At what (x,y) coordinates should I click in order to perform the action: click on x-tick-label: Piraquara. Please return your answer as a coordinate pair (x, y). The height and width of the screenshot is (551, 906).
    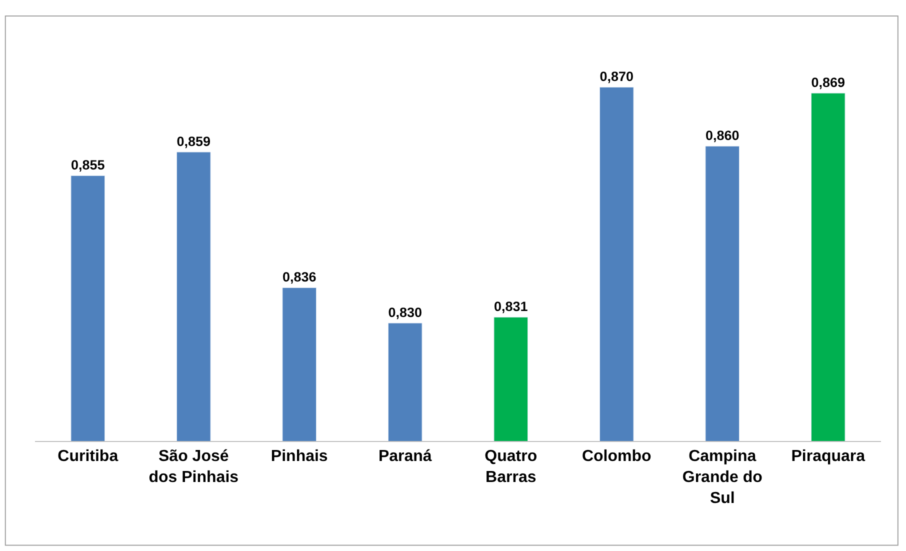
    Looking at the image, I should click on (828, 457).